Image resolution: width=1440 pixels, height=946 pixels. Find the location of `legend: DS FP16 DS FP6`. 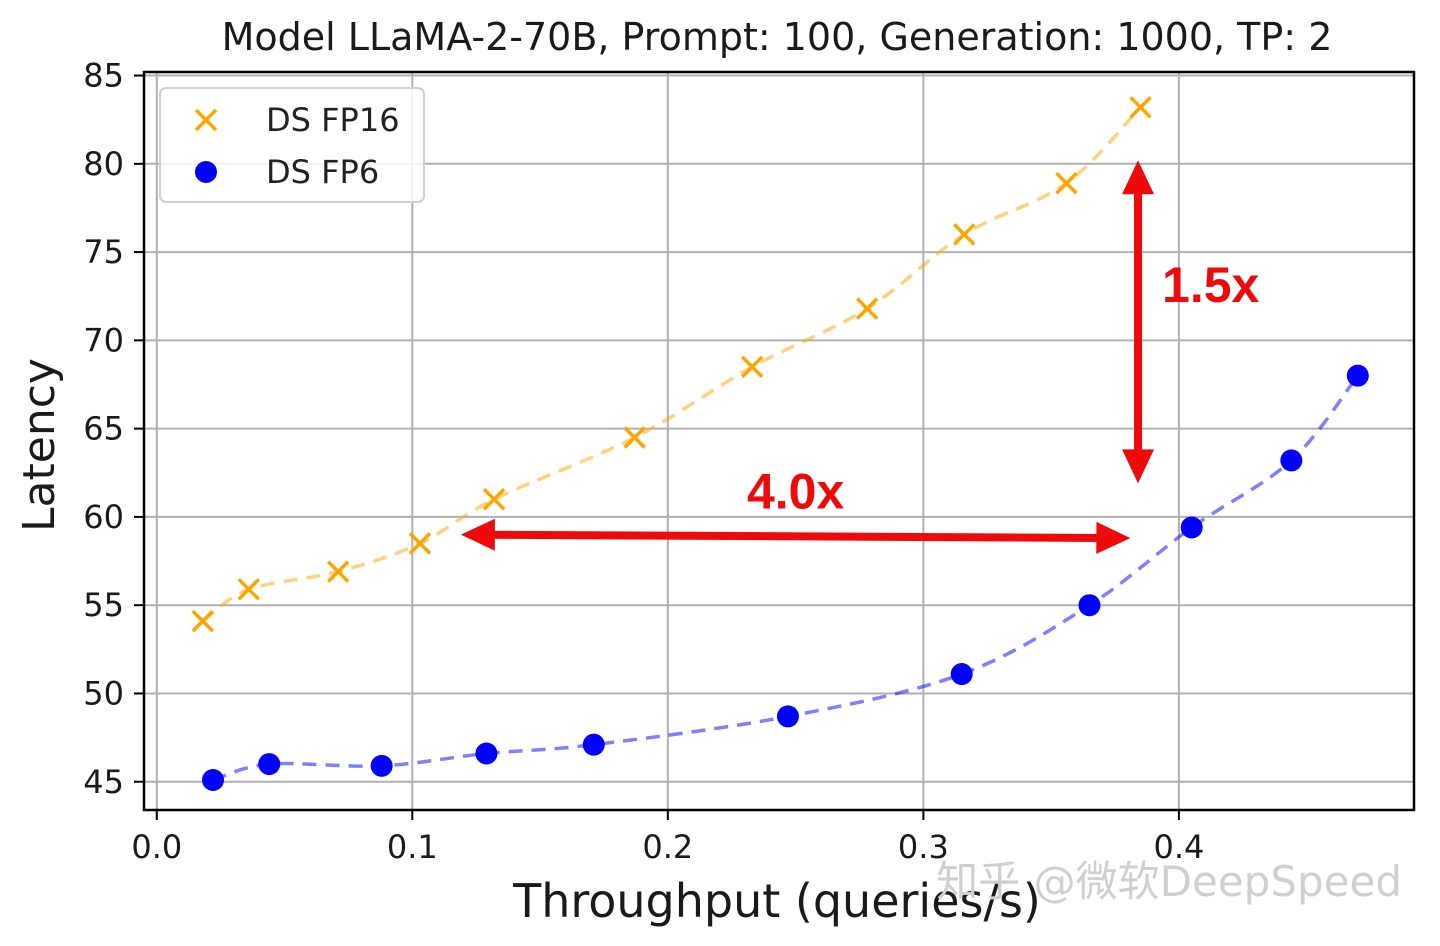

legend: DS FP16 DS FP6 is located at coordinates (292, 145).